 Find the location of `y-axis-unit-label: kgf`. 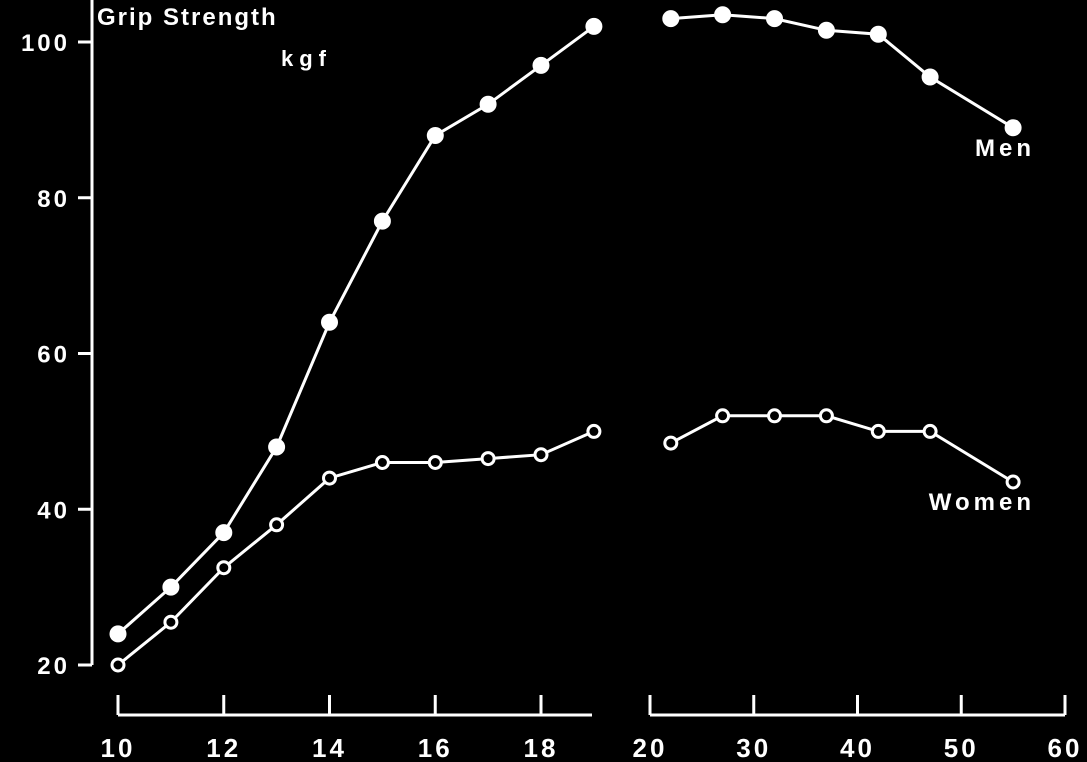

y-axis-unit-label: kgf is located at coordinates (306, 58).